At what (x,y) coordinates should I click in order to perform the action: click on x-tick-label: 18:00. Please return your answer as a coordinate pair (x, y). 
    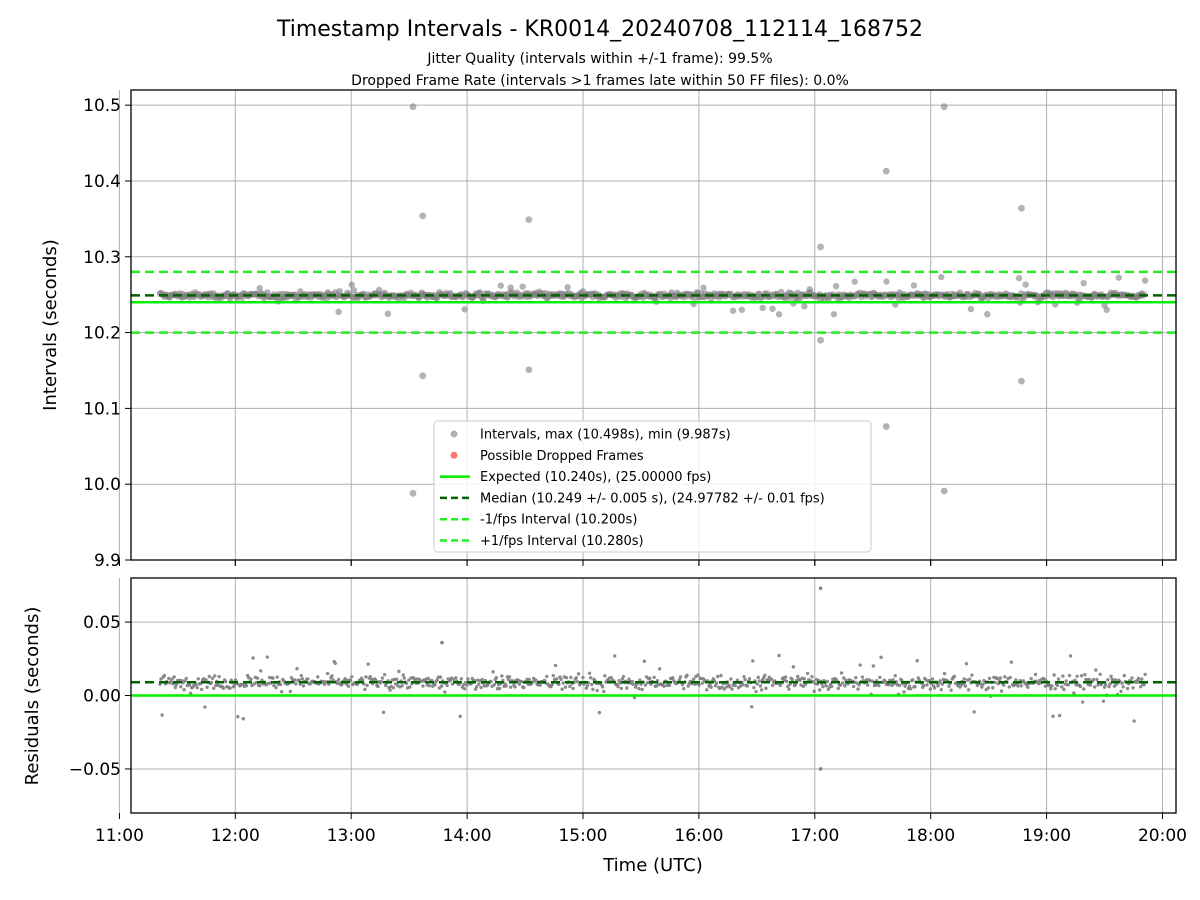
    Looking at the image, I should click on (930, 836).